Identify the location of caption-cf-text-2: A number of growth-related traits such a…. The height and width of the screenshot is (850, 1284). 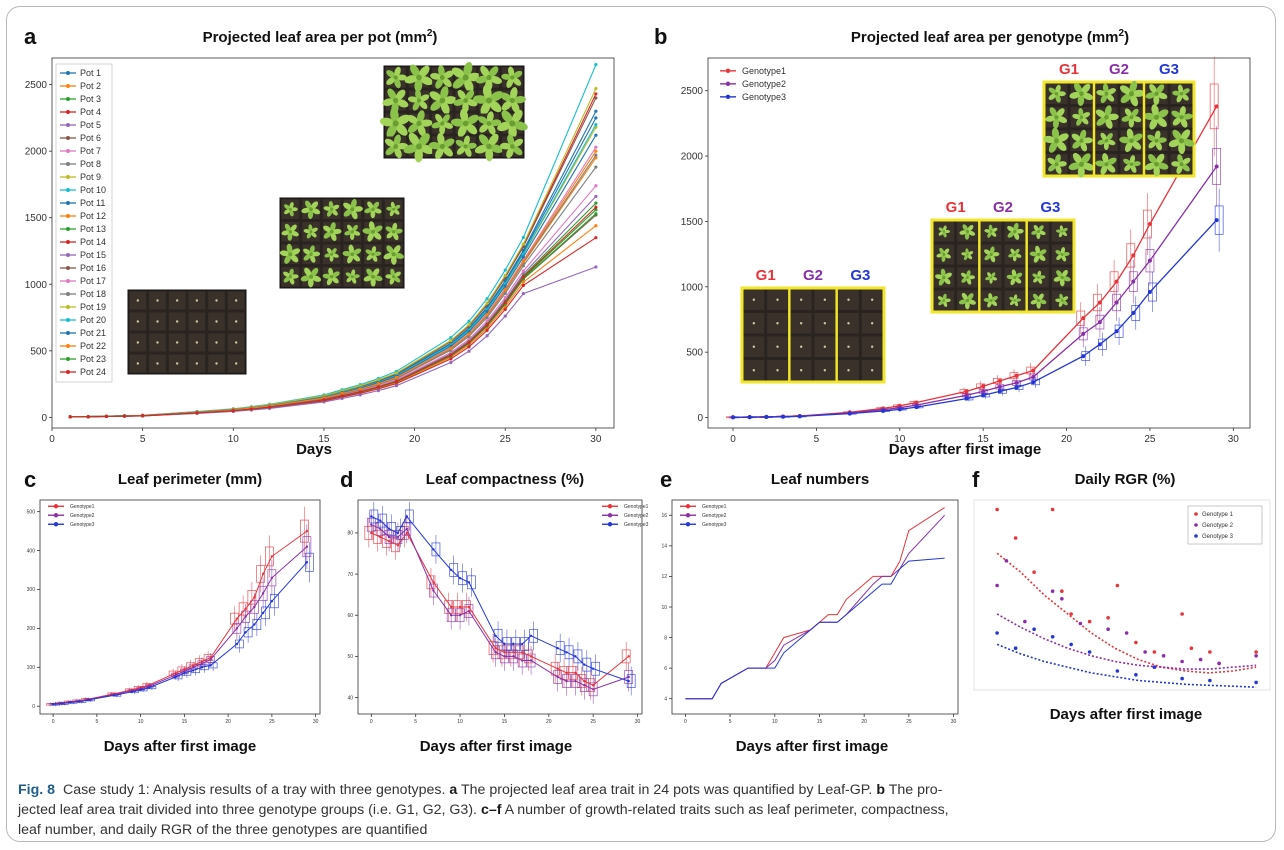
(726, 810).